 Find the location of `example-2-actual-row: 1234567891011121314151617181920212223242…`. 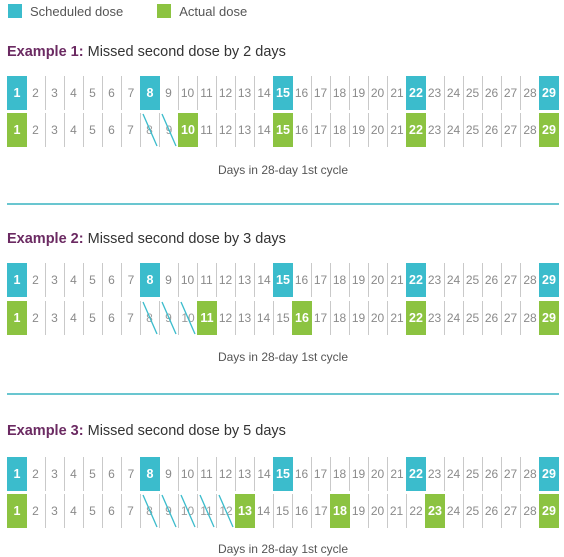

example-2-actual-row: 1234567891011121314151617181920212223242… is located at coordinates (283, 318).